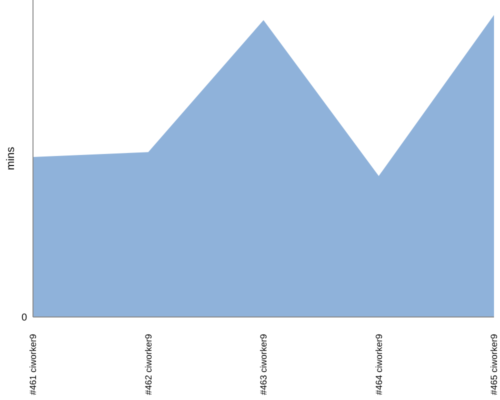  Describe the element at coordinates (11, 158) in the screenshot. I see `y-axis-title: mins` at that location.